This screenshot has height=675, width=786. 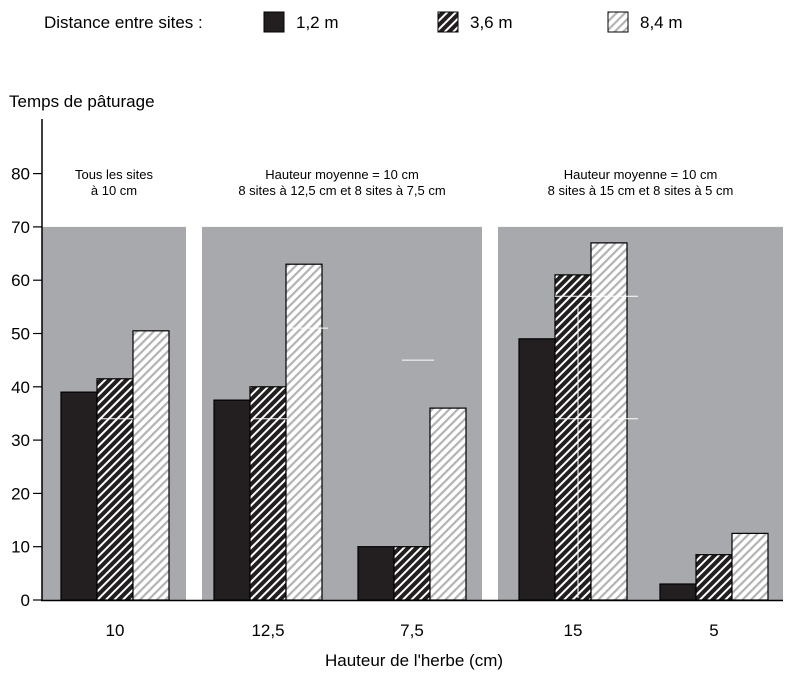 What do you see at coordinates (20, 334) in the screenshot?
I see `y-tick-label: 50` at bounding box center [20, 334].